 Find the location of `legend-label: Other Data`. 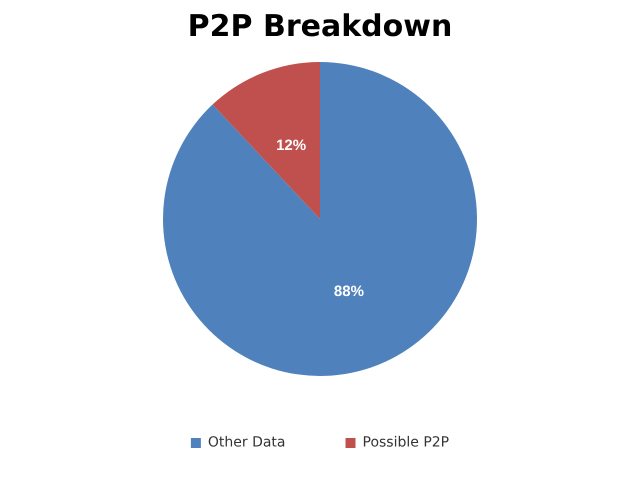

legend-label: Other Data is located at coordinates (247, 442).